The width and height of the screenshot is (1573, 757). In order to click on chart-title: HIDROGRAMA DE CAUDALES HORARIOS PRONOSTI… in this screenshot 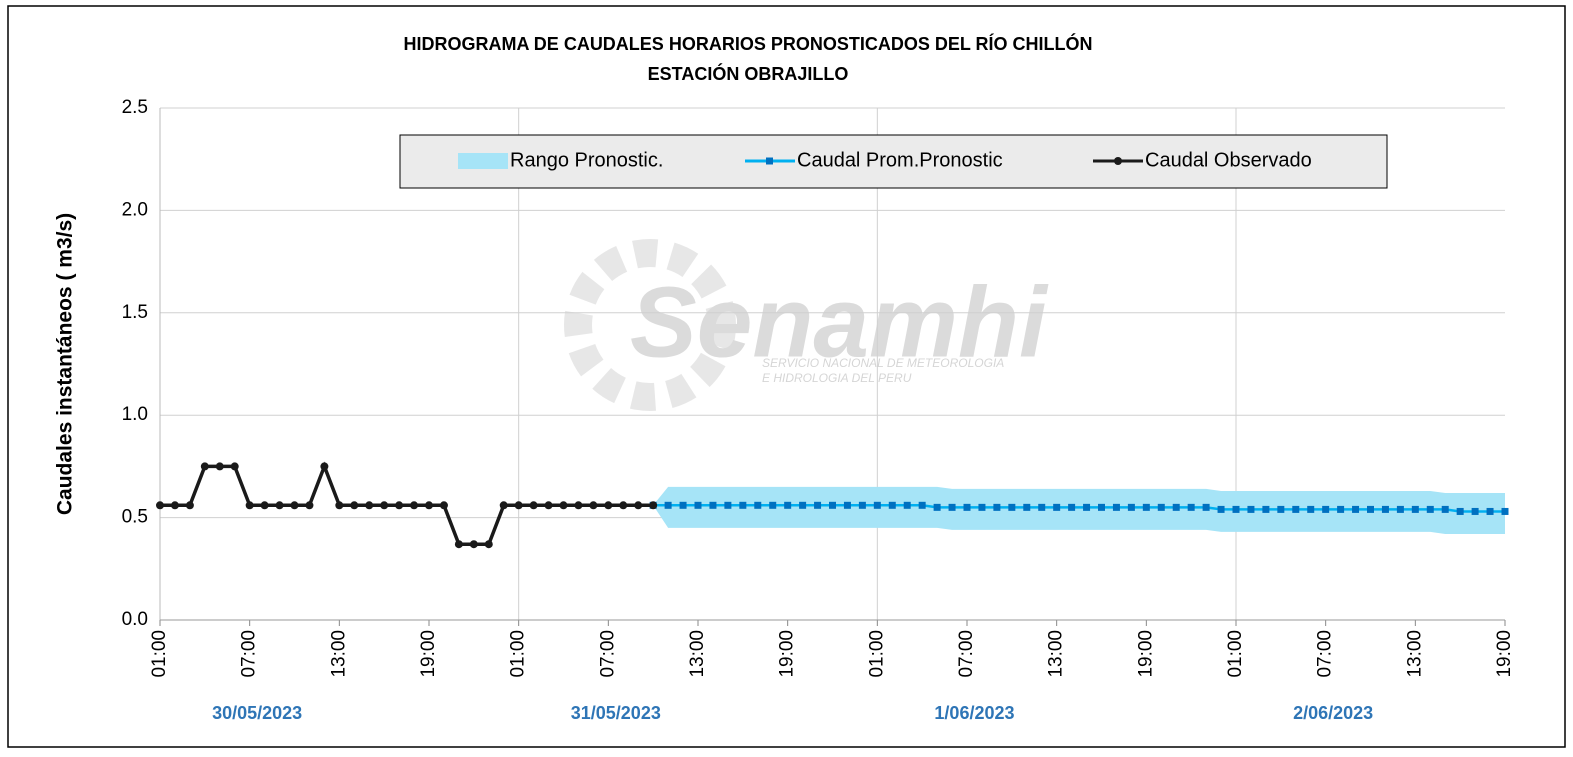, I will do `click(747, 43)`.